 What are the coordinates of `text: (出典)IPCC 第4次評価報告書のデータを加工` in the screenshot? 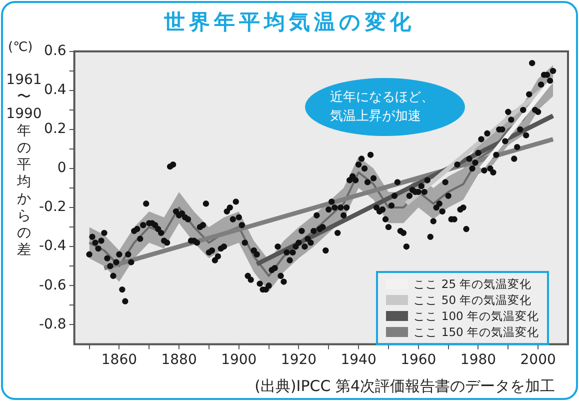 It's located at (404, 386).